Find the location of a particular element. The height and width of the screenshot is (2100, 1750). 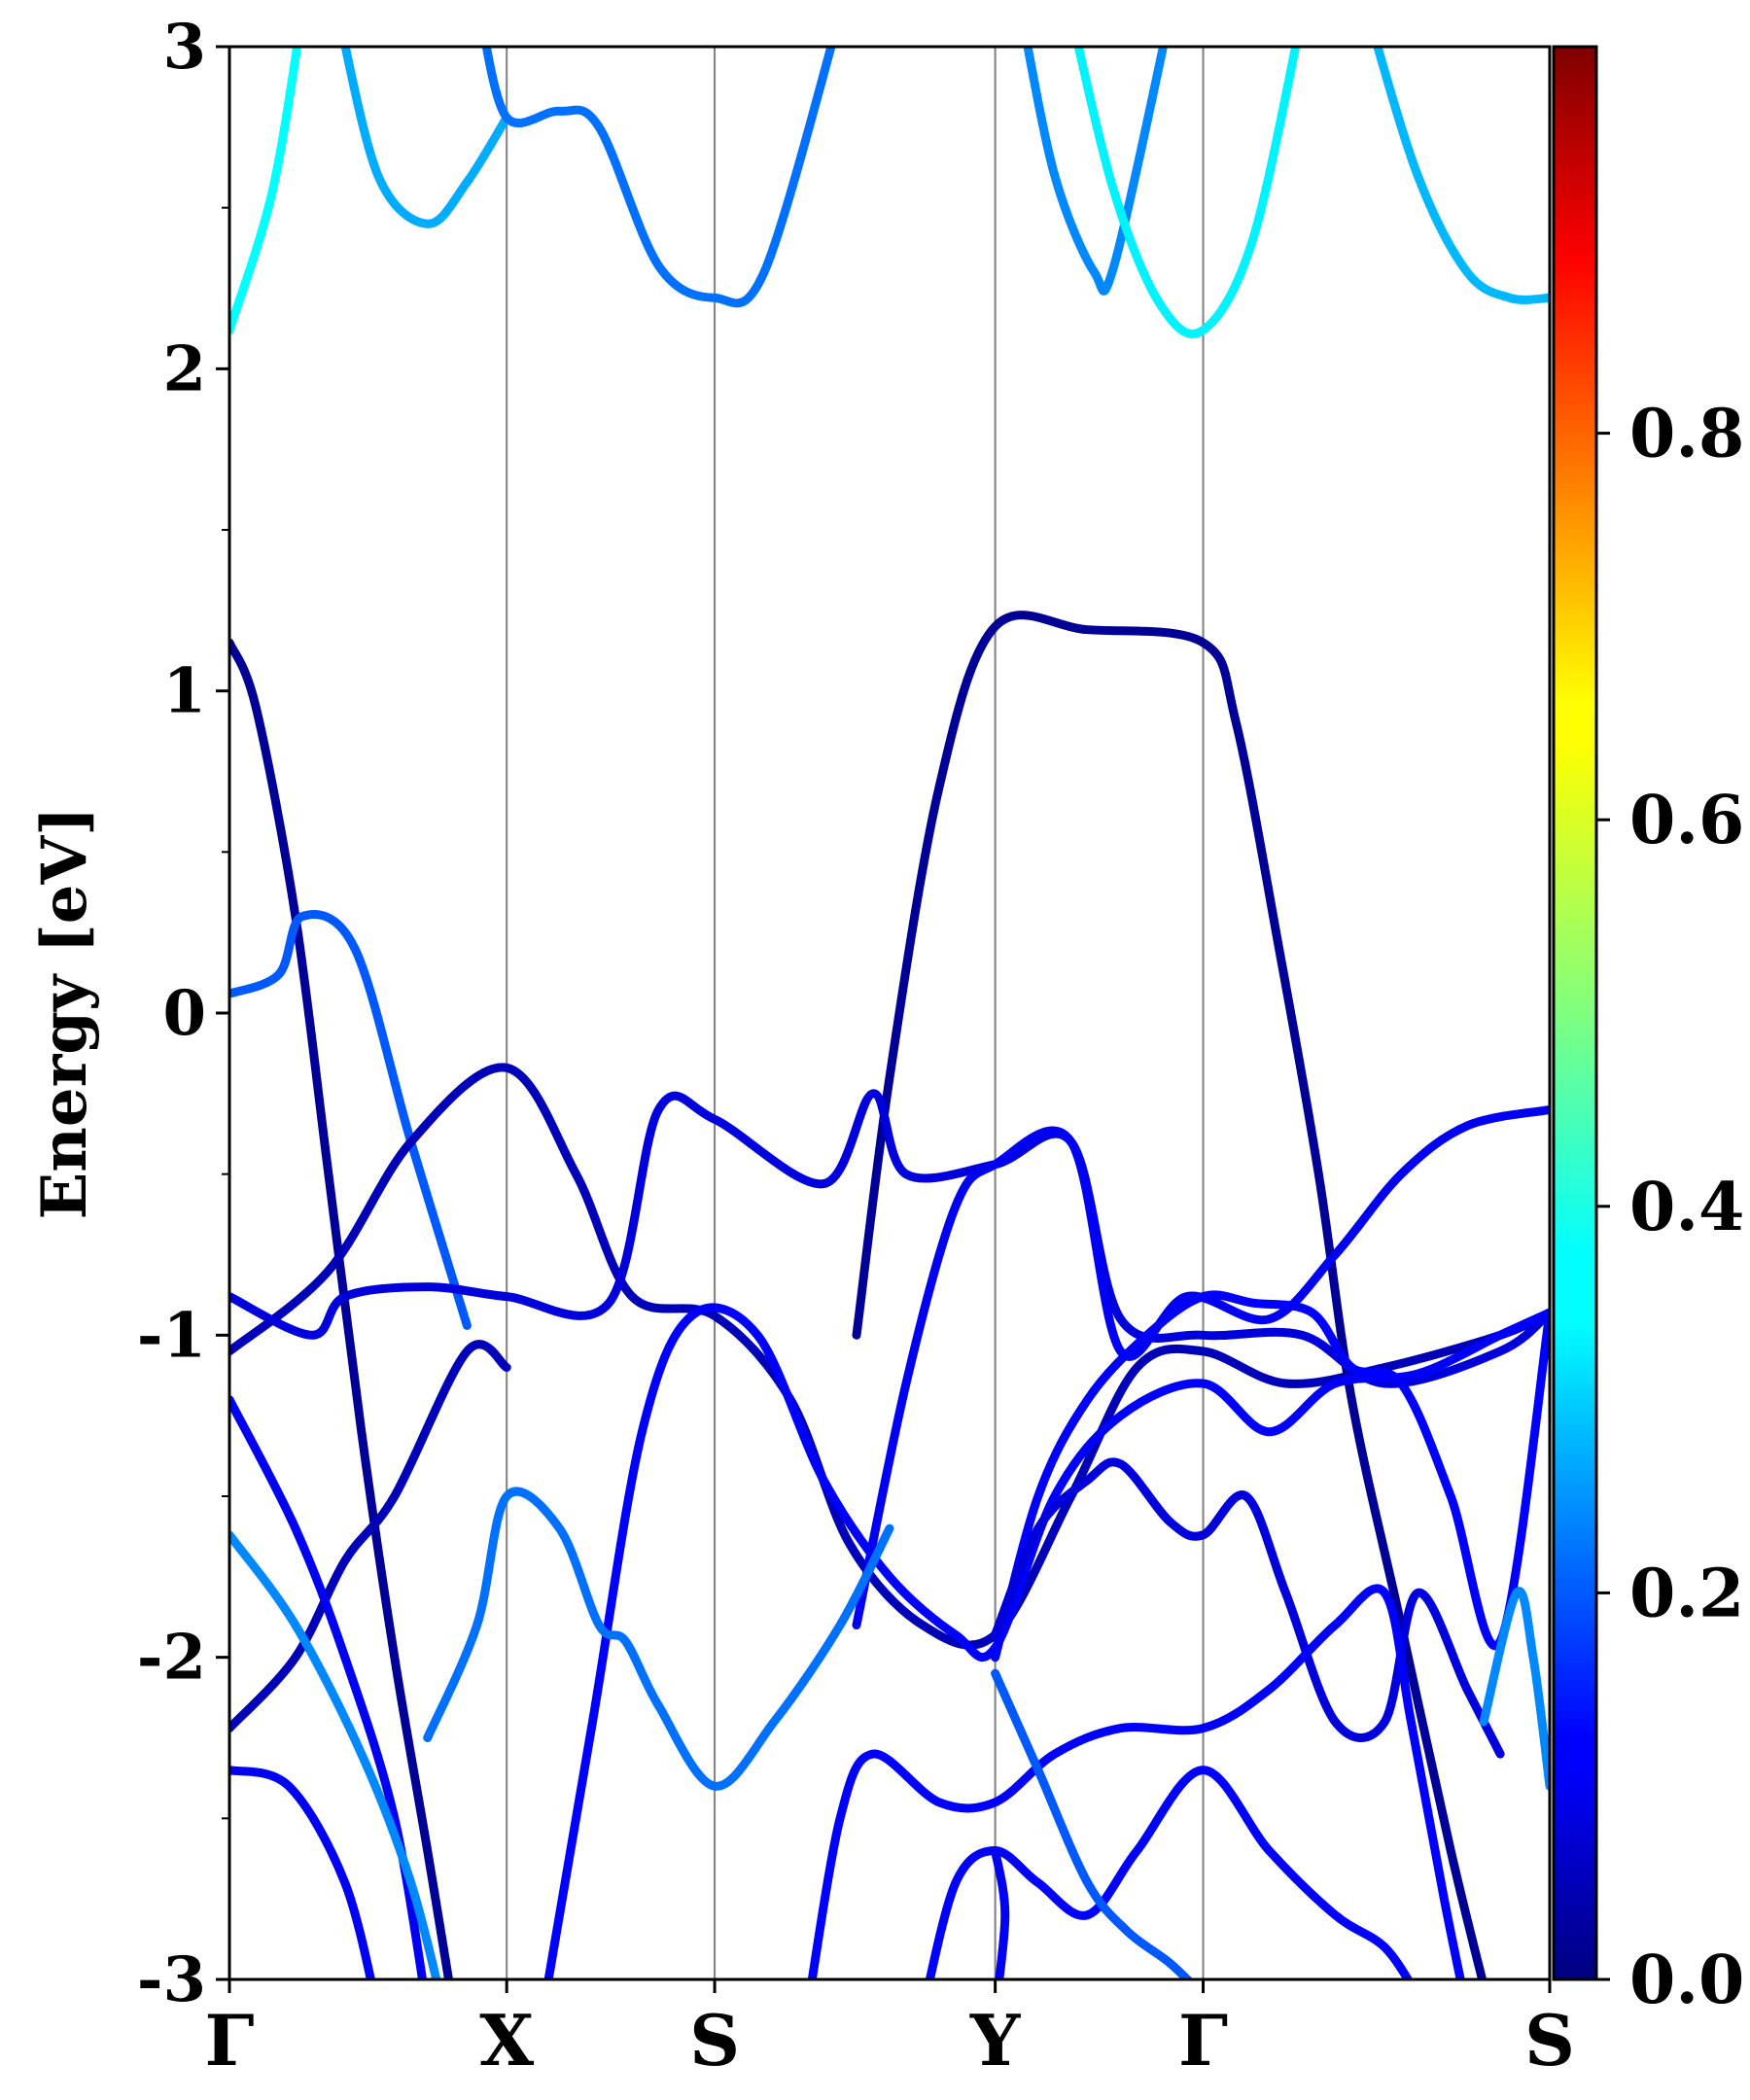

y-tick-label: 1 is located at coordinates (184, 691).